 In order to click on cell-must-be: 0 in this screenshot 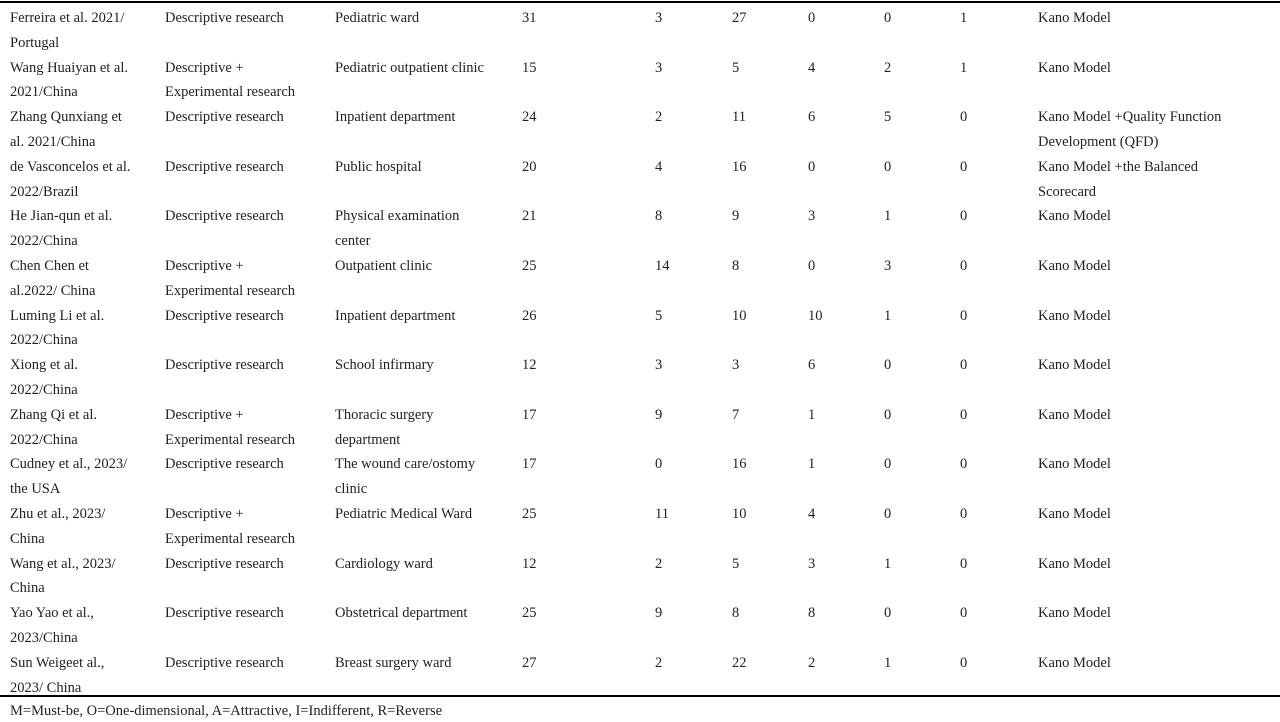, I will do `click(659, 464)`.